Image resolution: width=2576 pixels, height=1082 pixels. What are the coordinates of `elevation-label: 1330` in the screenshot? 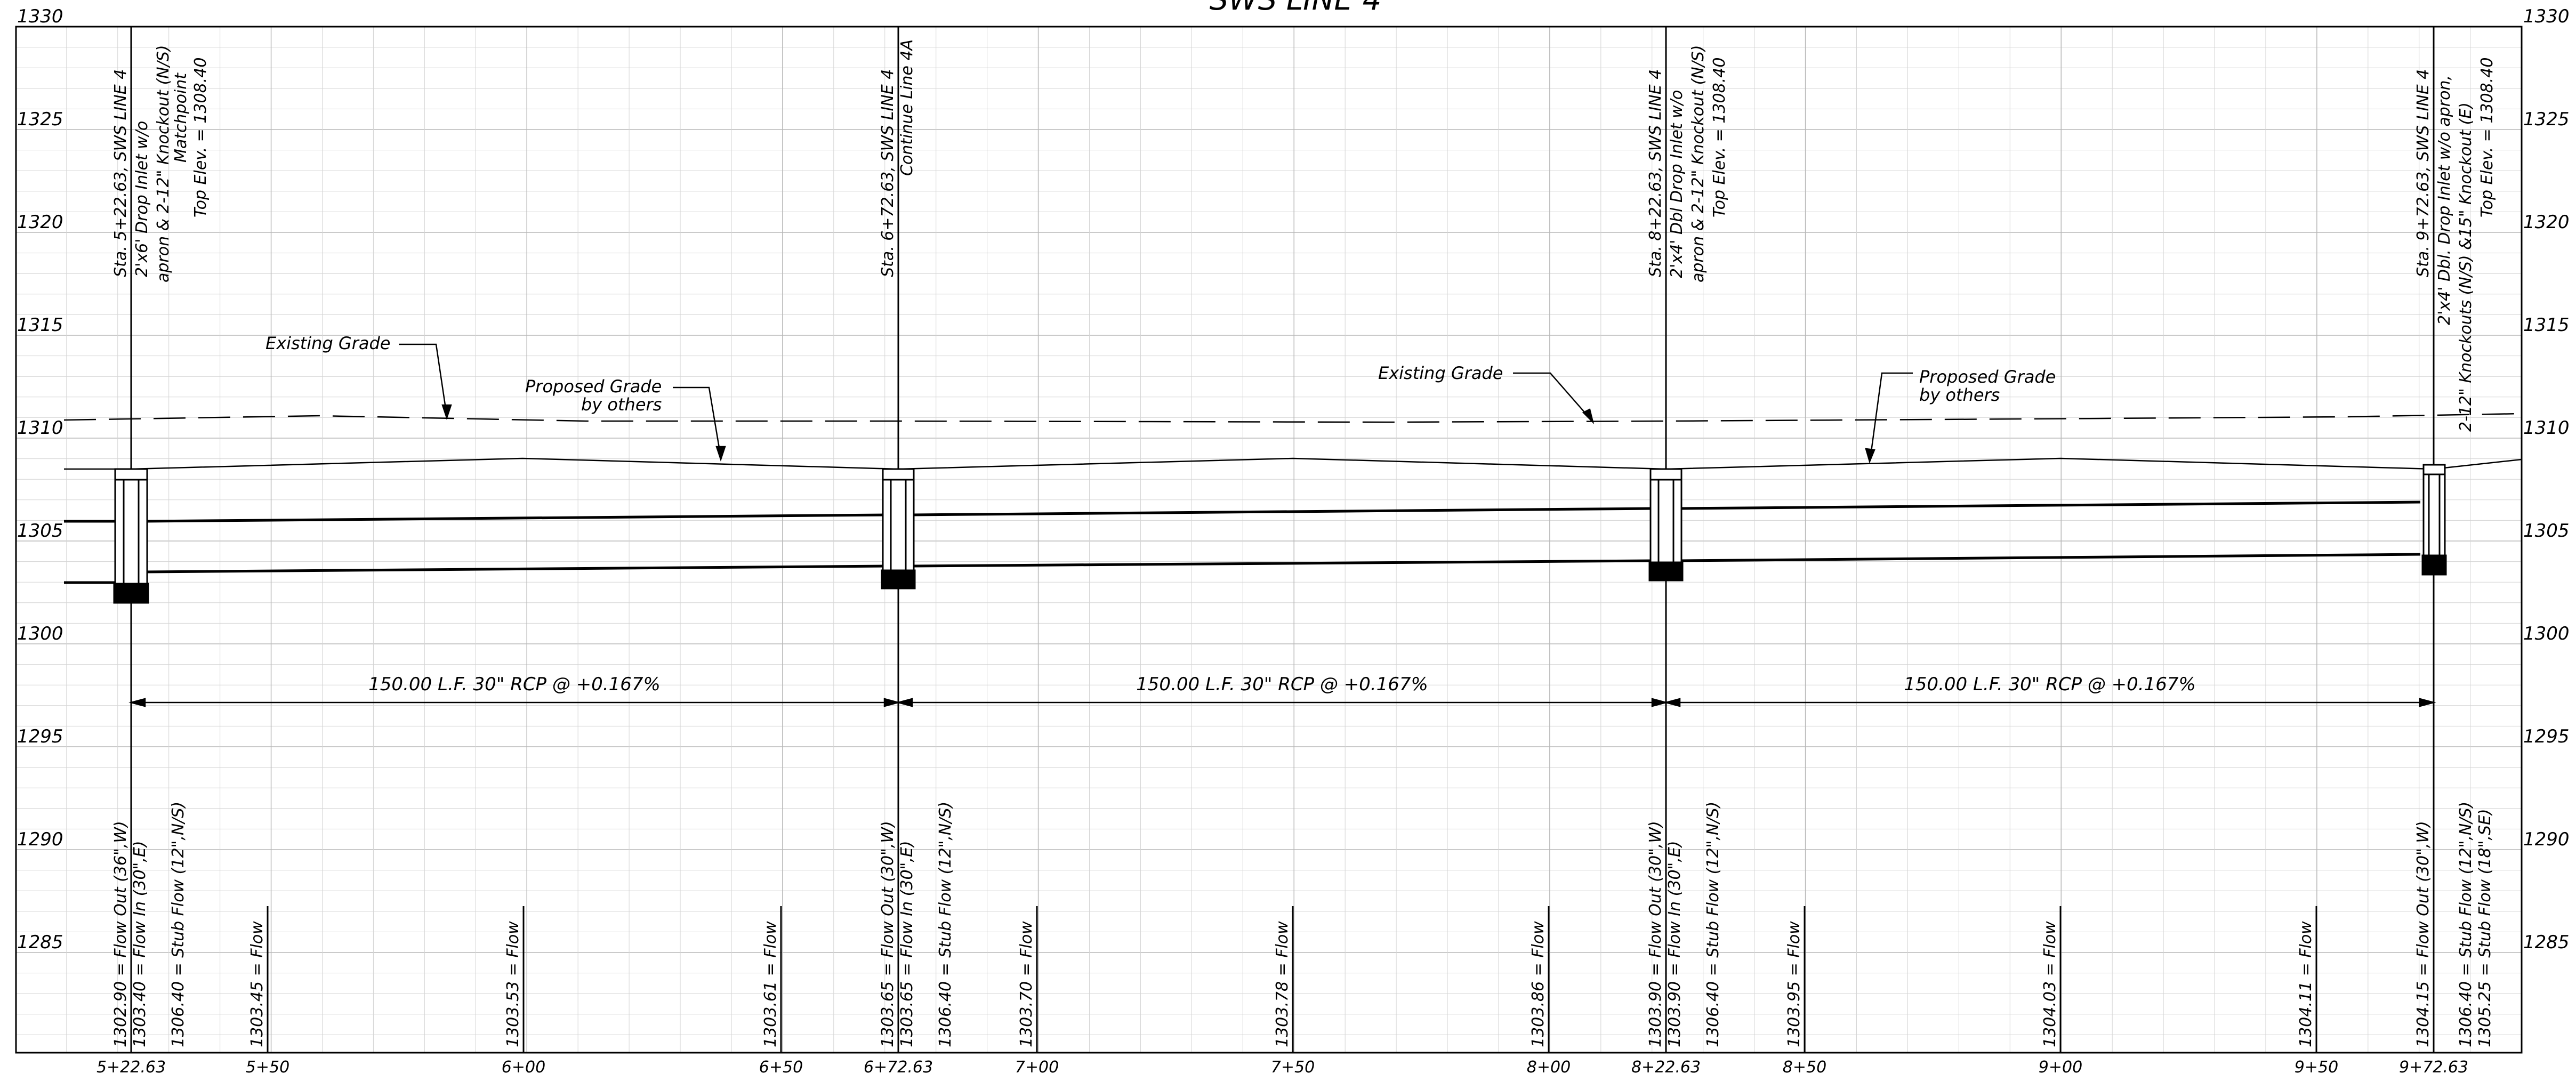 It's located at (40, 16).